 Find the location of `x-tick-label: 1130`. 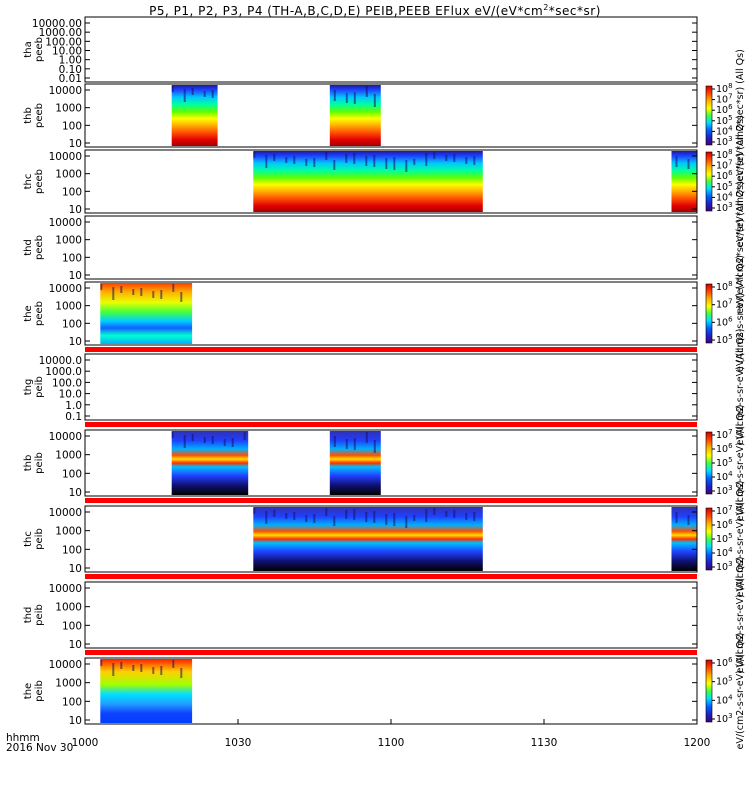

x-tick-label: 1130 is located at coordinates (544, 743).